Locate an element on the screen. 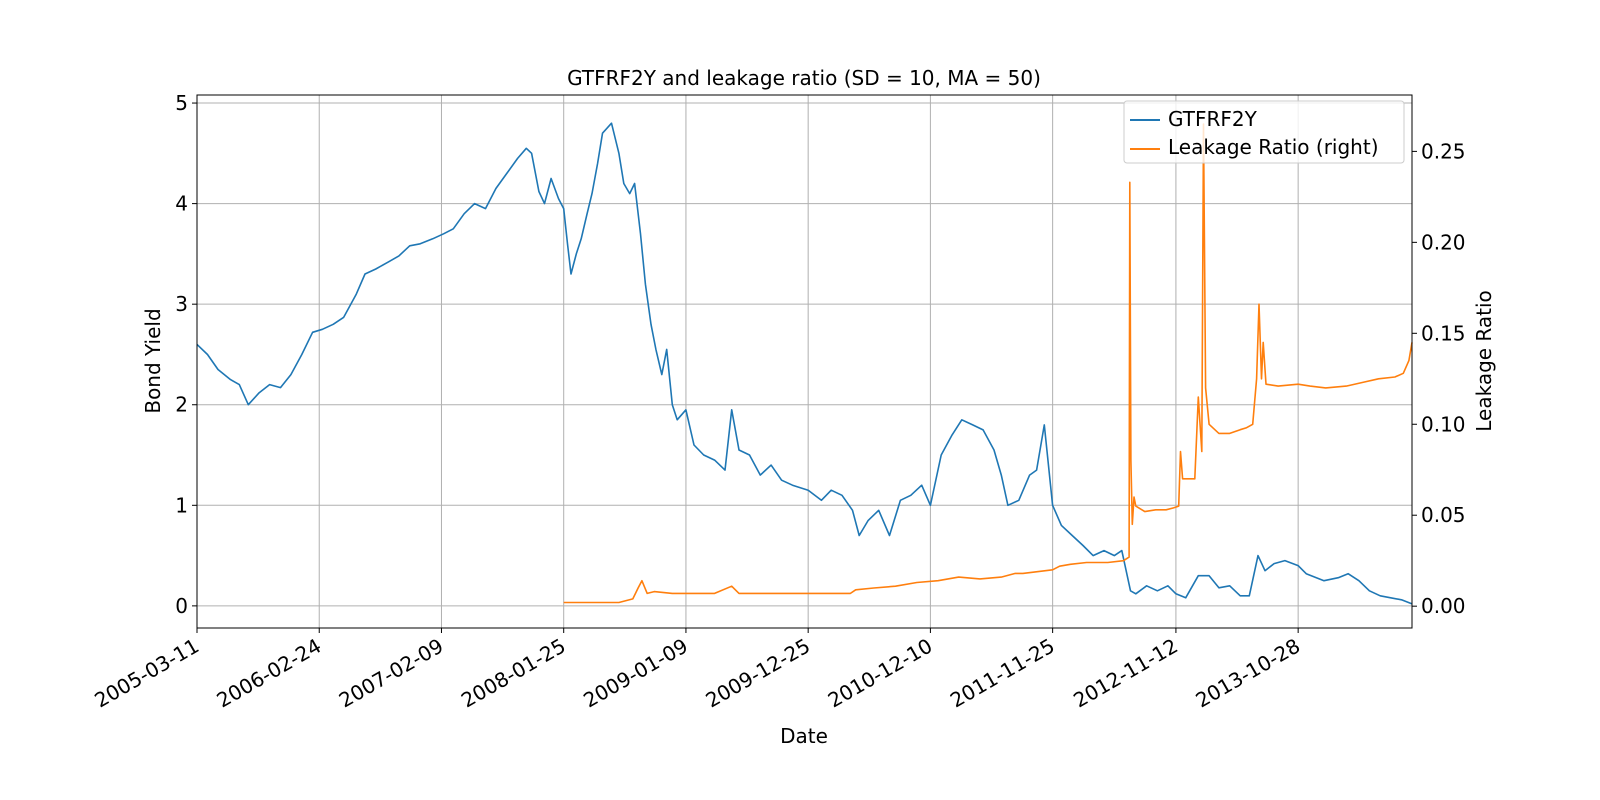  legend-box is located at coordinates (1264, 132).